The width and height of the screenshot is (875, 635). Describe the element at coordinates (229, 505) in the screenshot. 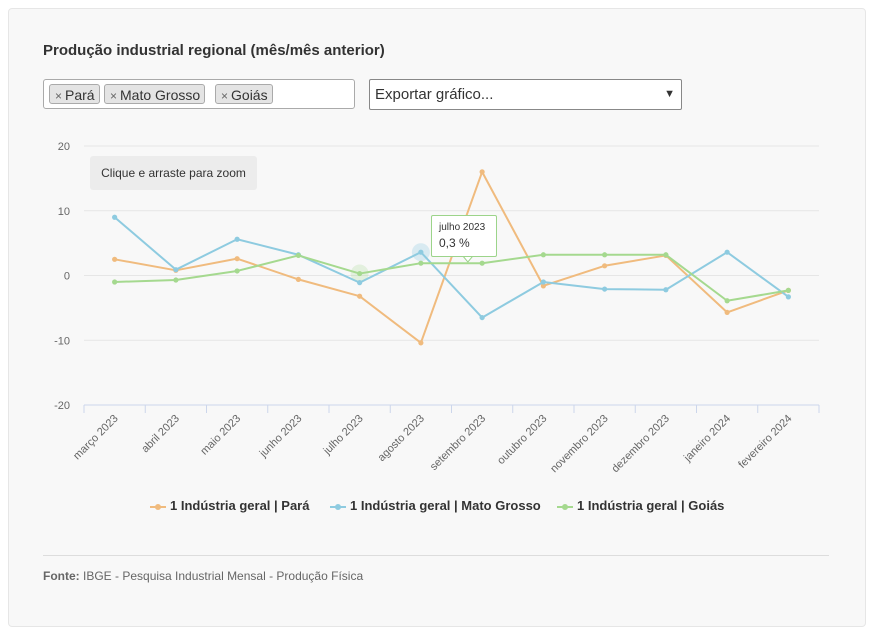

I see `legend-item-para: 1 Indústria geral | Pará` at that location.